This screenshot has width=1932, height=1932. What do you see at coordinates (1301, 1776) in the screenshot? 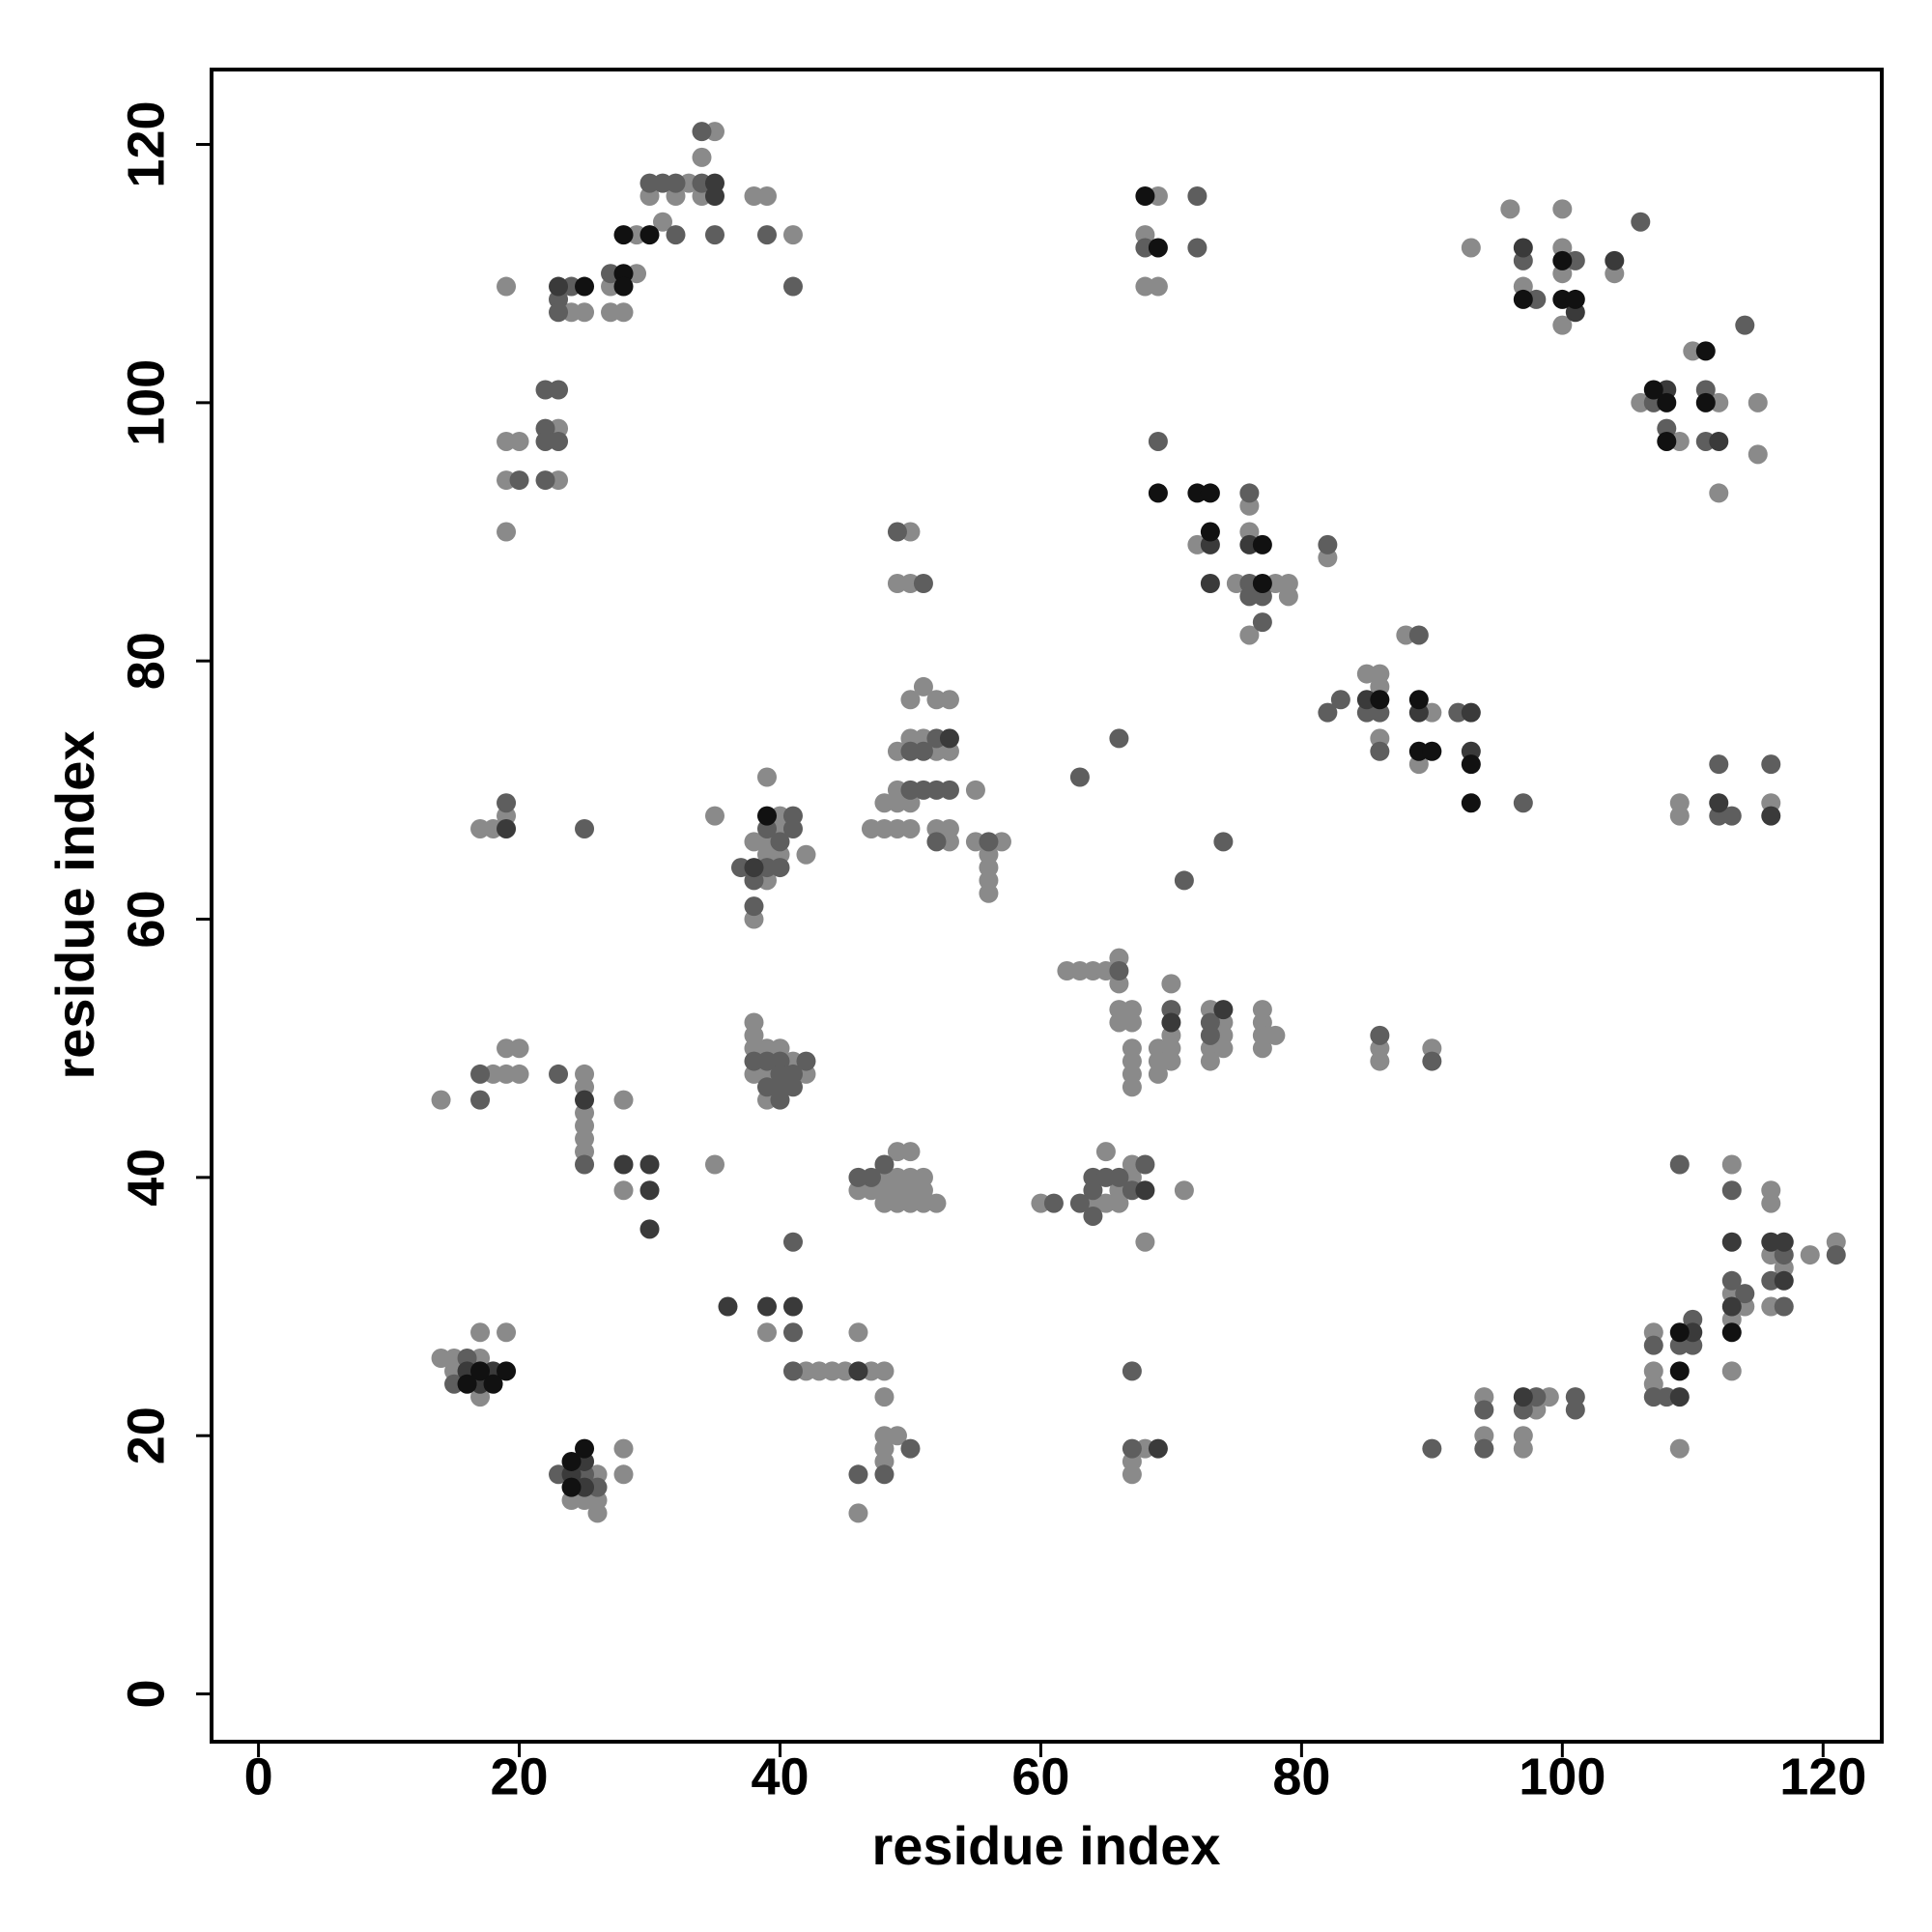
I see `x-tick-label: 80` at bounding box center [1301, 1776].